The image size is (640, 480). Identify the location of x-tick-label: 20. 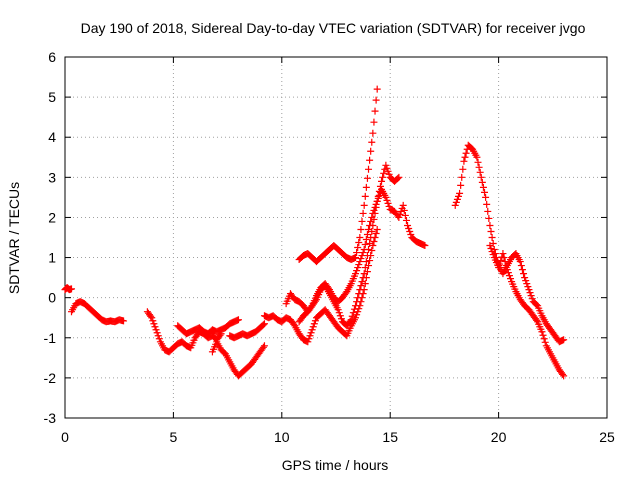
(499, 437).